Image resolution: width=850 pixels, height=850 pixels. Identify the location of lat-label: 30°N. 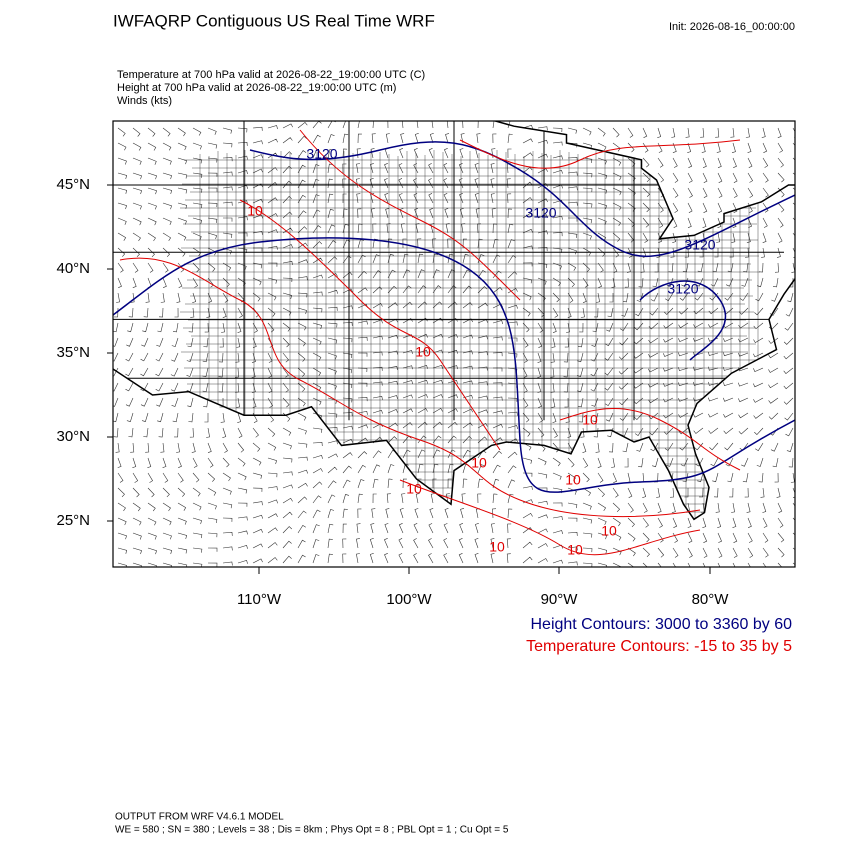
(73, 436).